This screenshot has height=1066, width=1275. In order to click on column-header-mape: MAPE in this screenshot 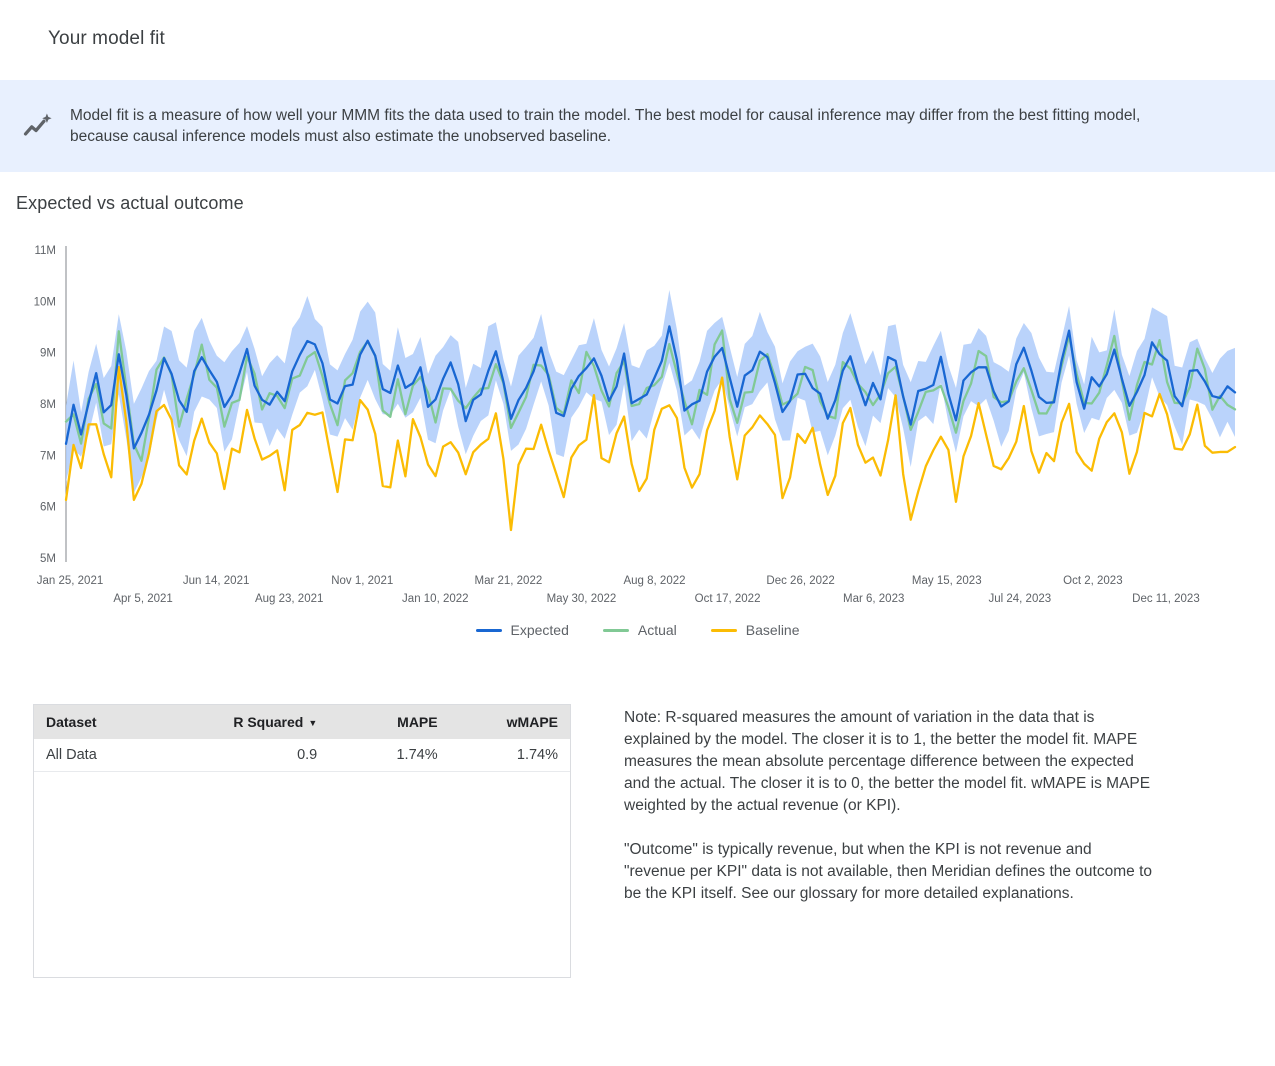, I will do `click(389, 722)`.